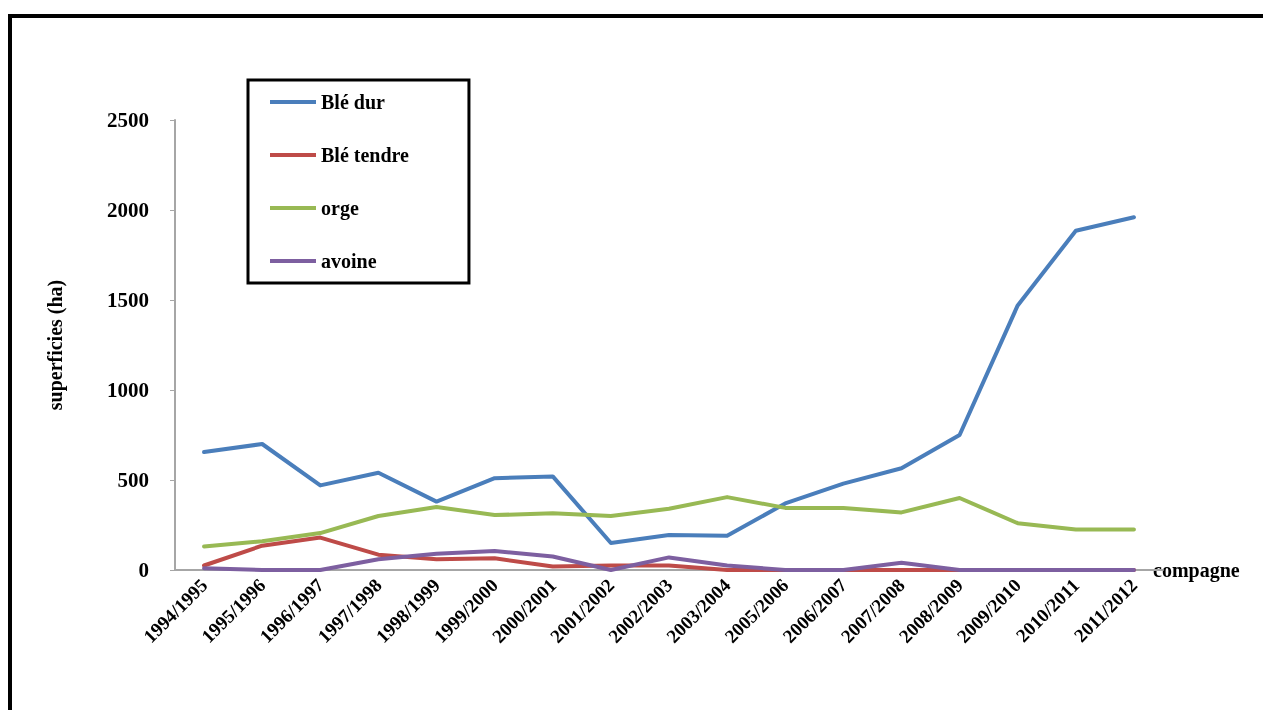  Describe the element at coordinates (128, 120) in the screenshot. I see `y-tick-label: 2500` at that location.